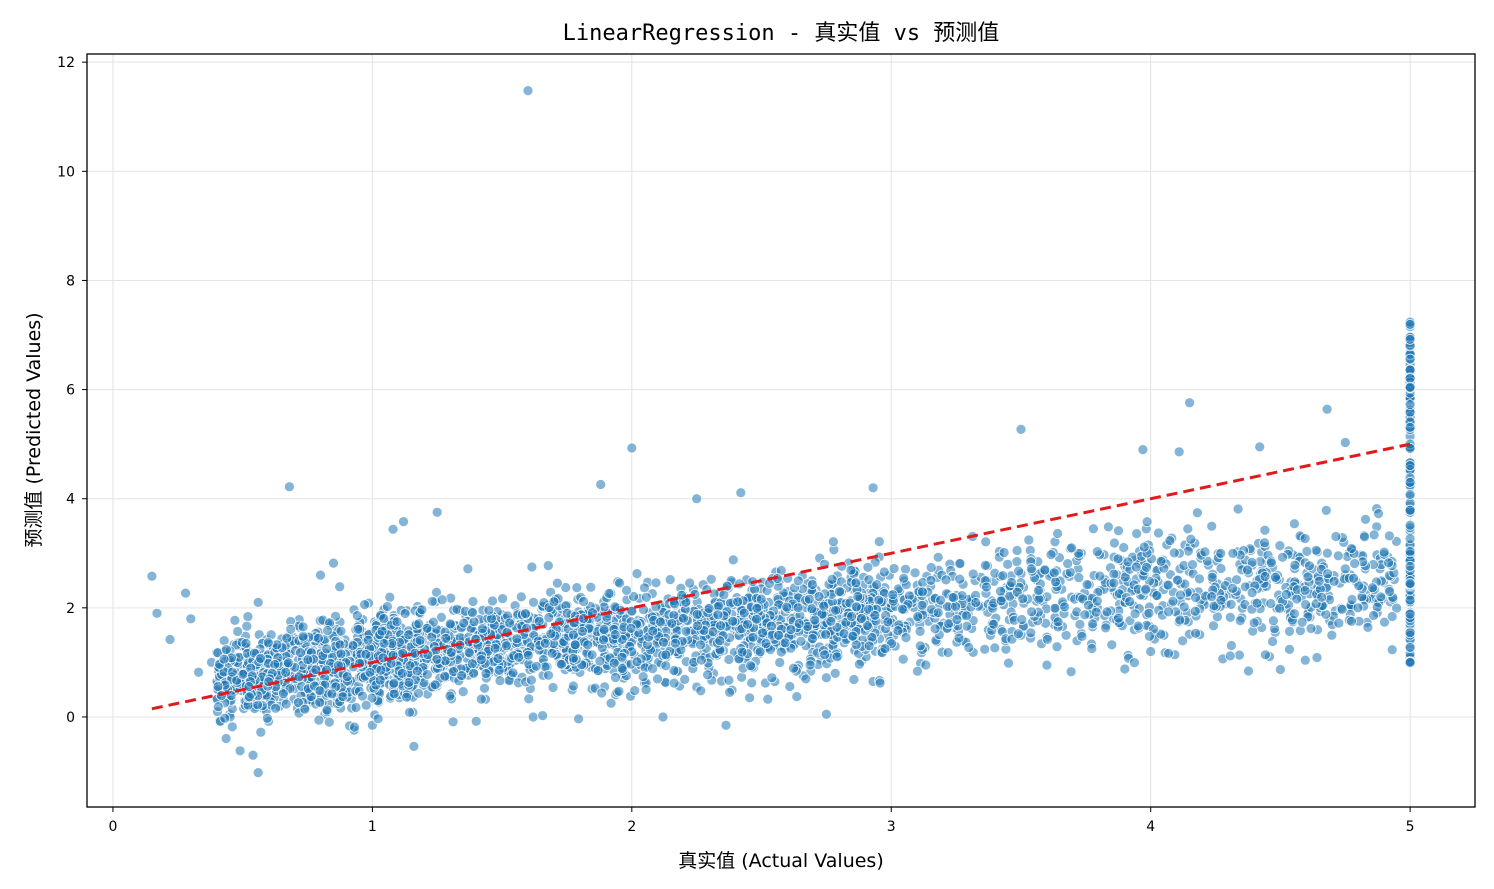 Image resolution: width=1494 pixels, height=889 pixels. What do you see at coordinates (1410, 827) in the screenshot?
I see `x-tick-label: 5` at bounding box center [1410, 827].